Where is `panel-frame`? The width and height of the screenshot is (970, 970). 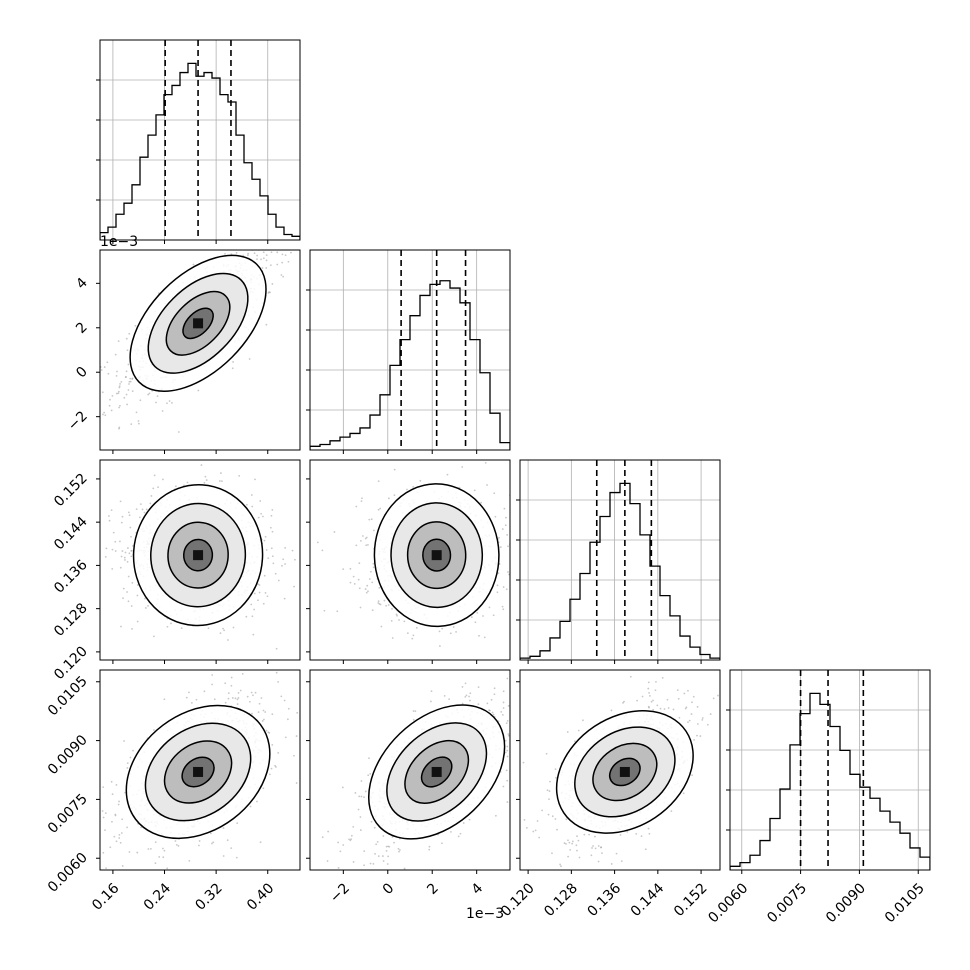 panel-frame is located at coordinates (410, 560).